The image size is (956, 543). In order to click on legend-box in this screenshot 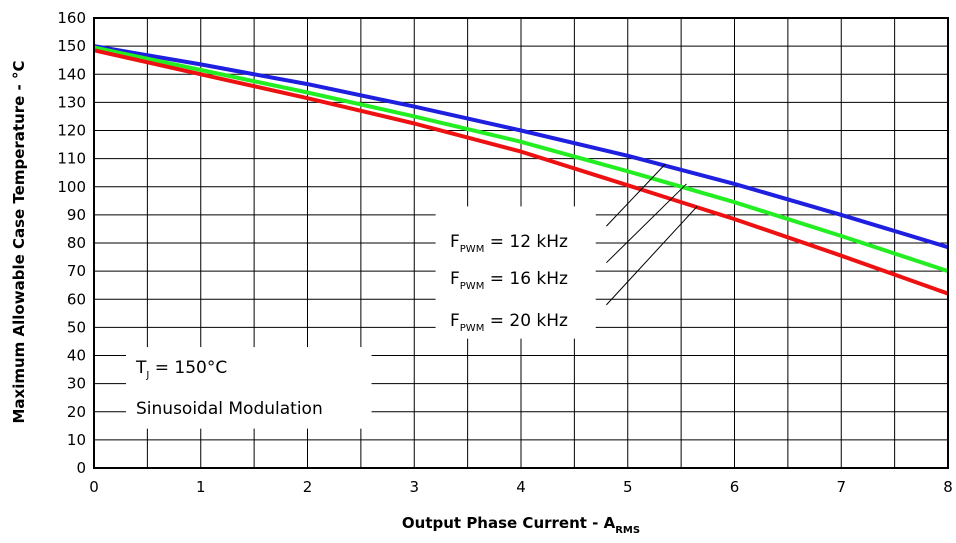, I will do `click(515, 272)`.